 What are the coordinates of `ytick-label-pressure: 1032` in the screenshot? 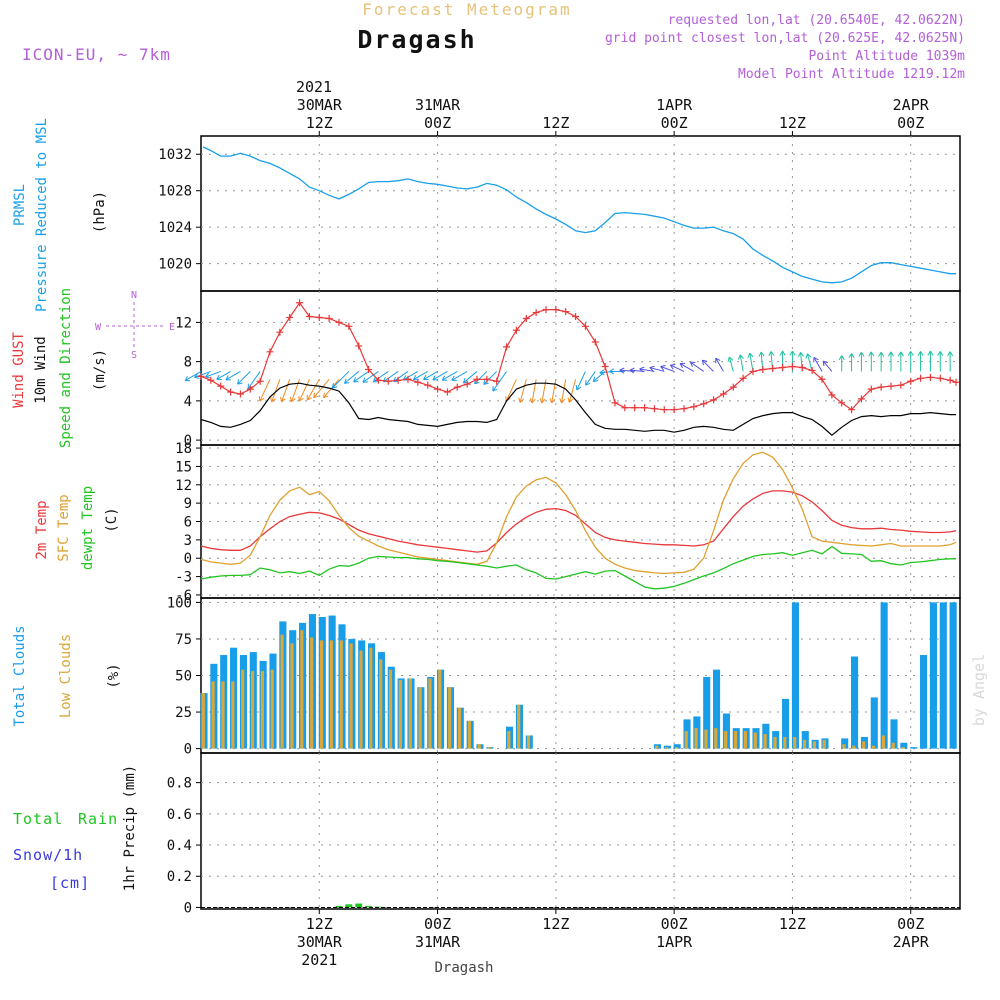 It's located at (175, 155).